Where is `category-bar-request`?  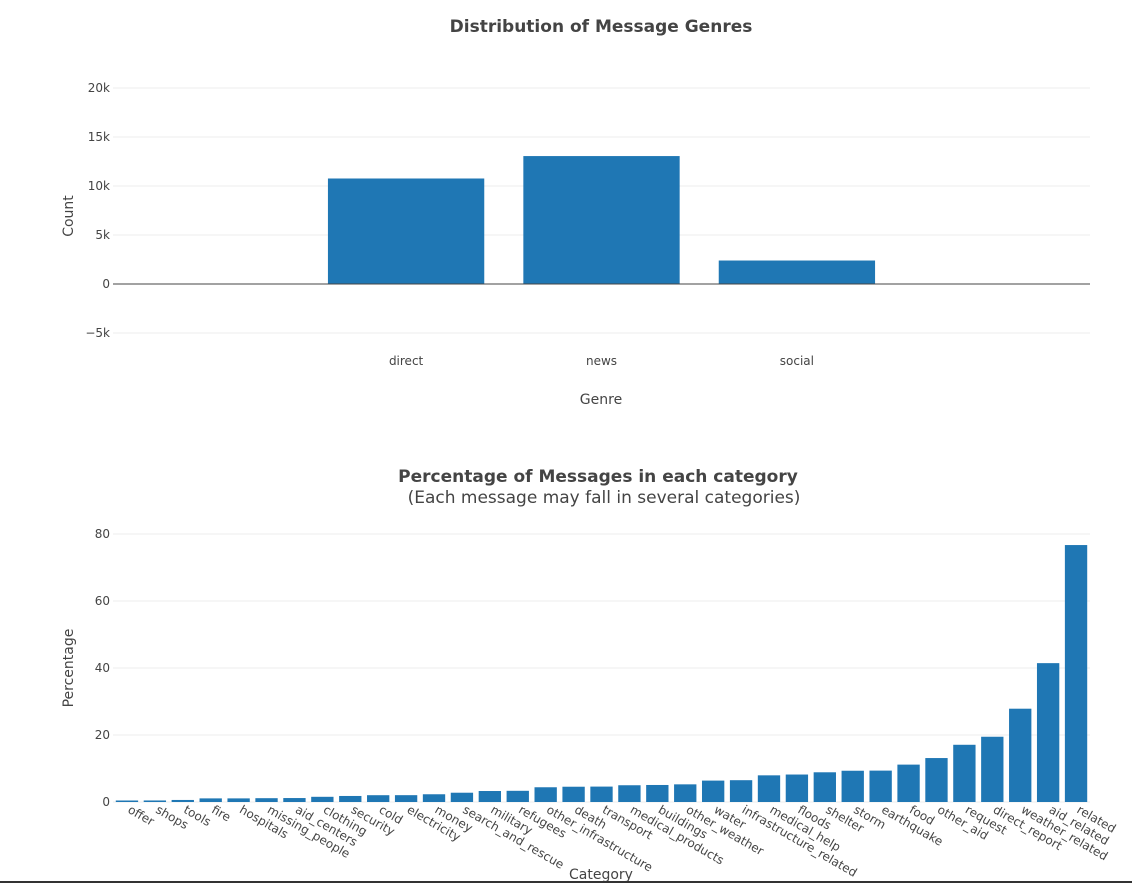
category-bar-request is located at coordinates (964, 773).